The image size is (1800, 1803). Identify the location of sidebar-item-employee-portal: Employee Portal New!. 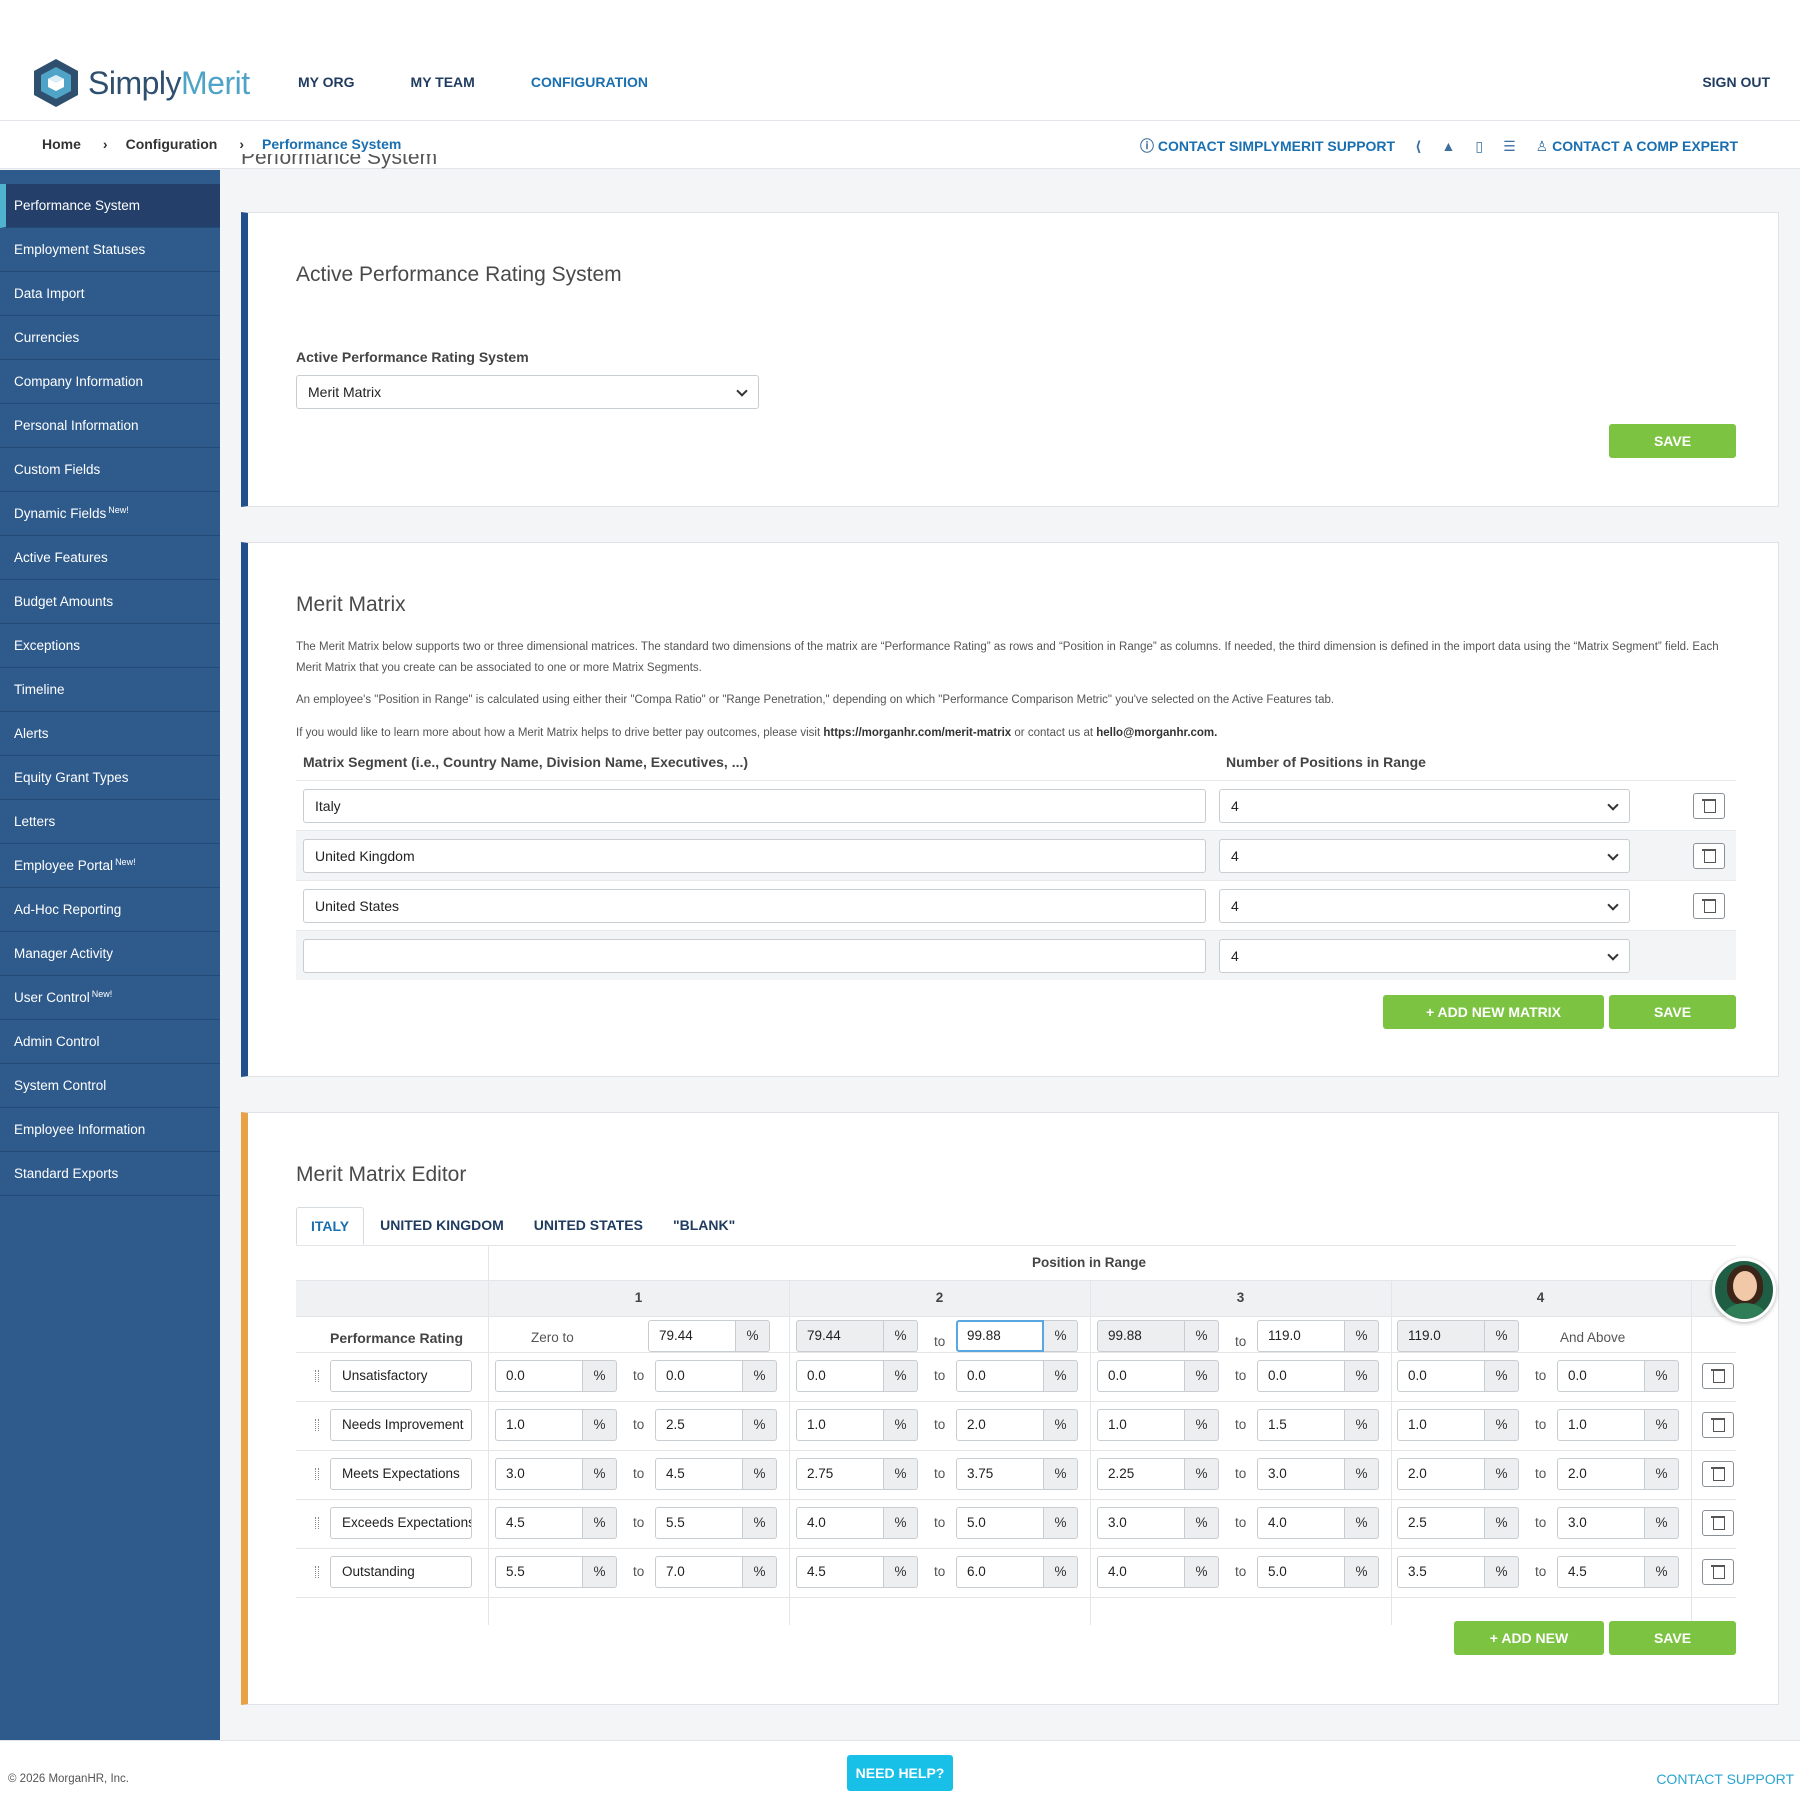
(110, 866).